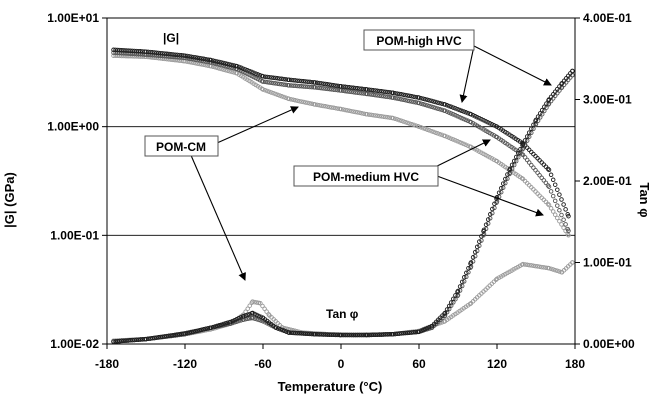  I want to click on x-tick-label: -180, so click(107, 364).